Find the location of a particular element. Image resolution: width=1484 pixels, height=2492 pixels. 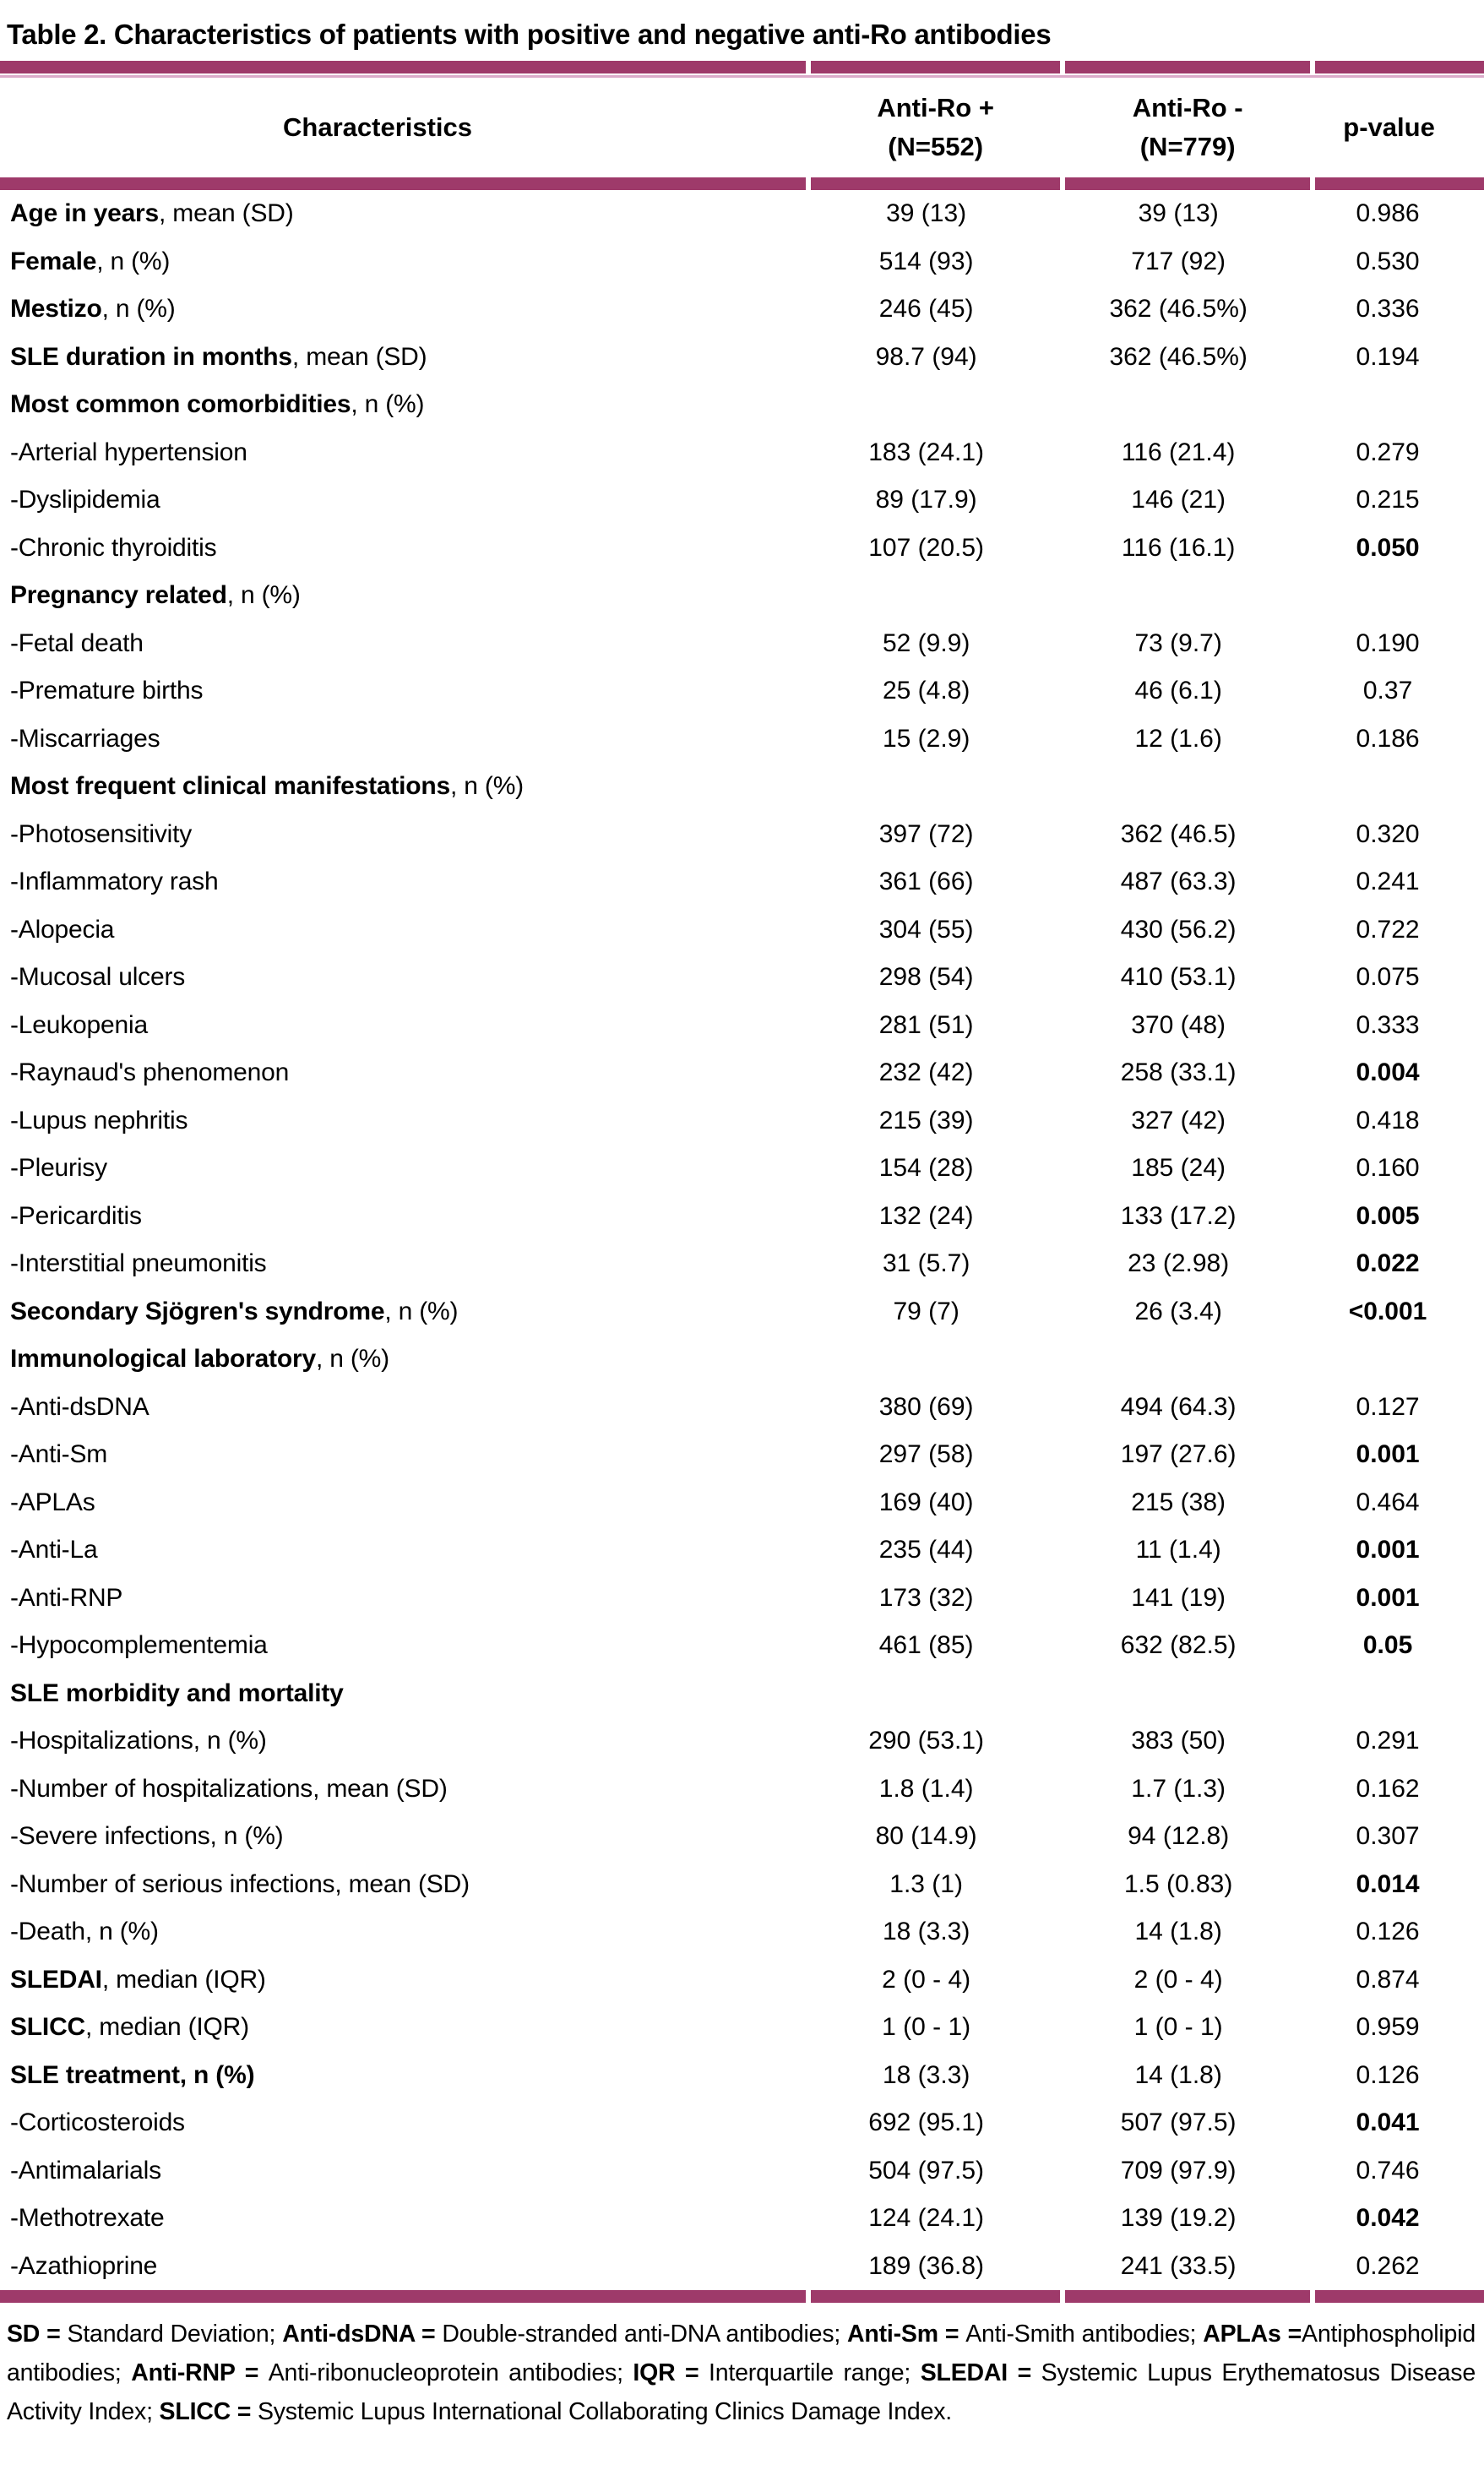

header-bottom-border is located at coordinates (742, 183).